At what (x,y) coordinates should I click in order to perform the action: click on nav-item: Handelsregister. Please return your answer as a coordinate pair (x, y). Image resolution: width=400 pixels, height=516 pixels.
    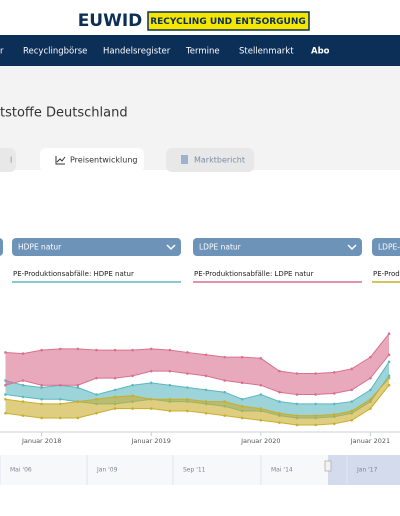
    Looking at the image, I should click on (137, 52).